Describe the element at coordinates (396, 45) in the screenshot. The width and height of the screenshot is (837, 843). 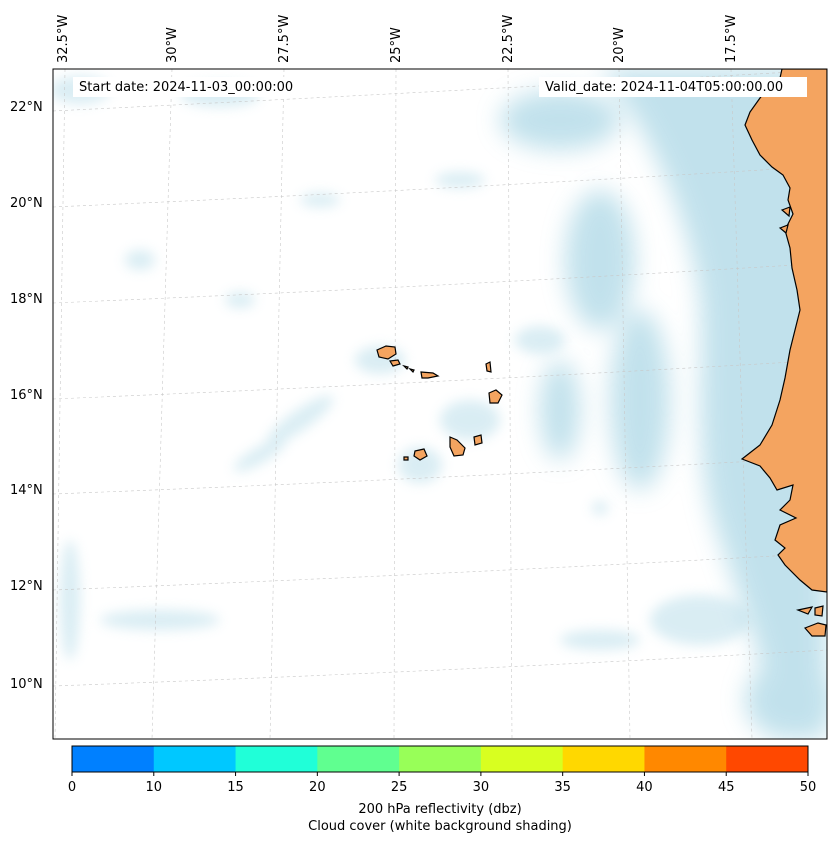
I see `lon-label: 25°W` at that location.